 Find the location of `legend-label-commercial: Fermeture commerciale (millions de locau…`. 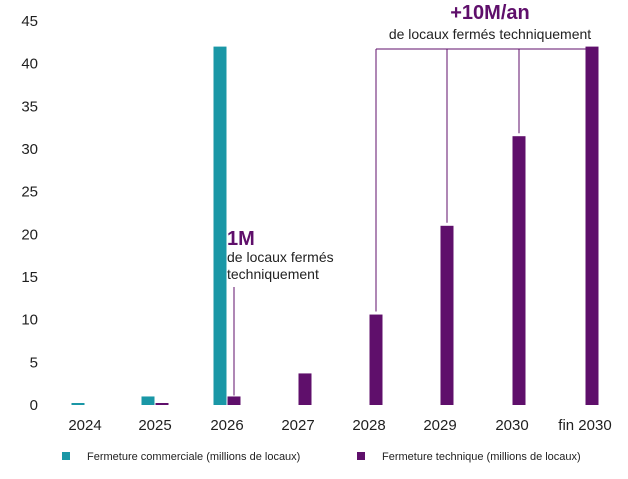

legend-label-commercial: Fermeture commerciale (millions de locau… is located at coordinates (193, 457).